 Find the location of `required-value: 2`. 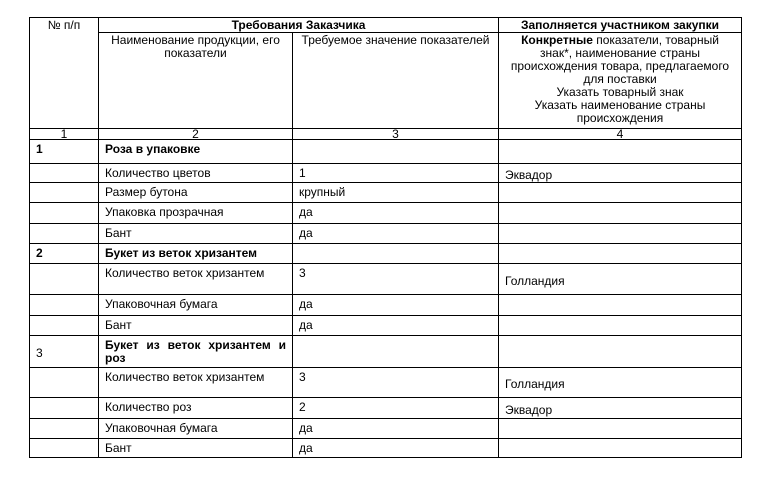

required-value: 2 is located at coordinates (395, 408).